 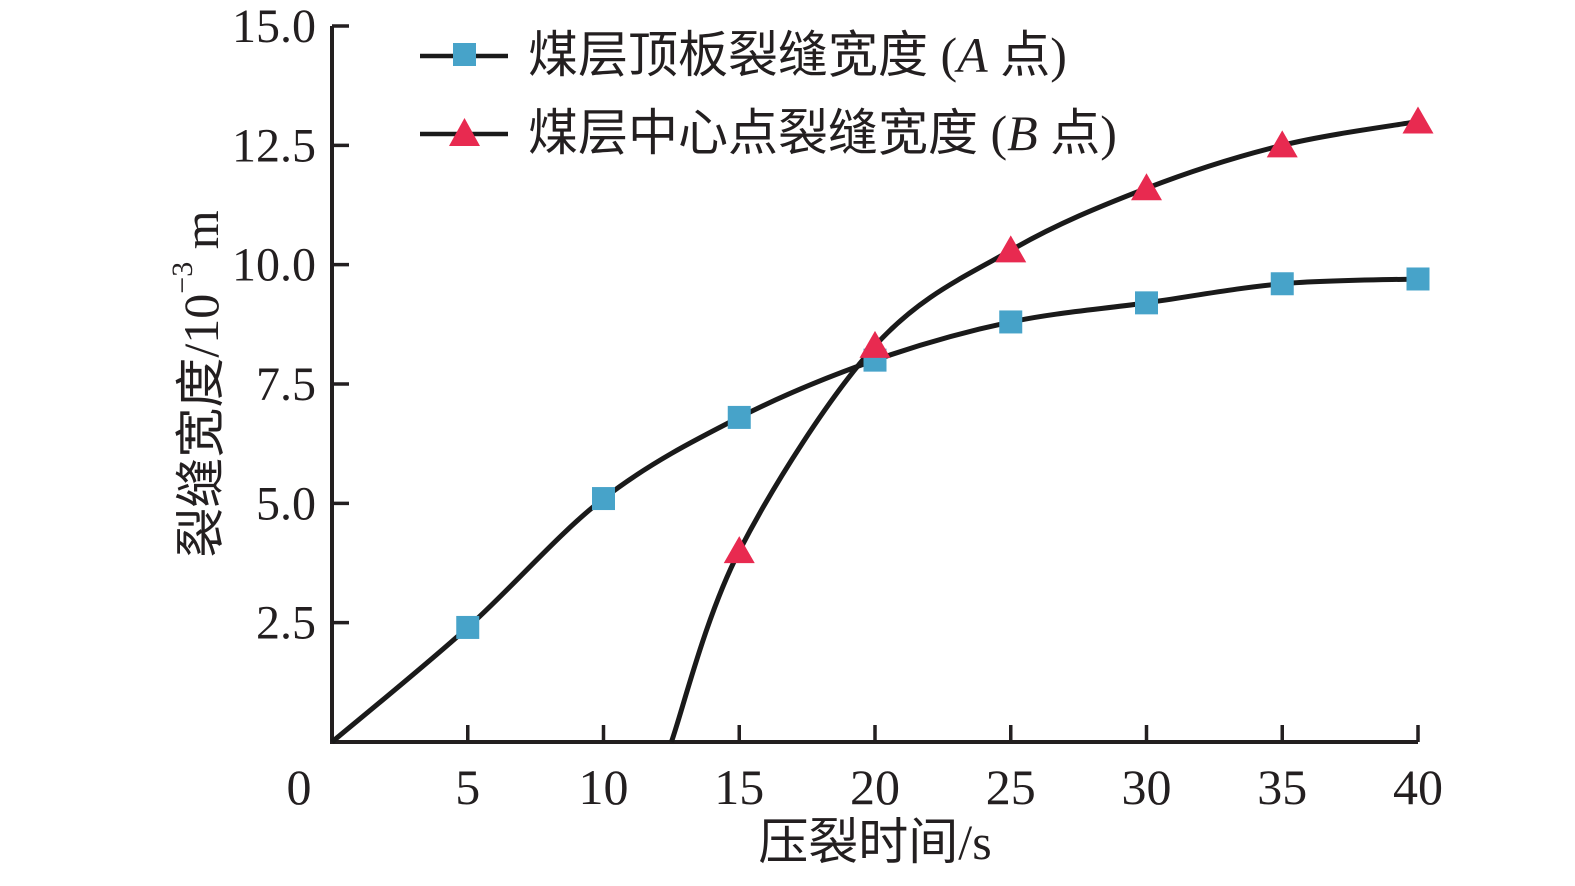 I want to click on x-axis-title: 压裂时间/s, so click(x=875, y=842).